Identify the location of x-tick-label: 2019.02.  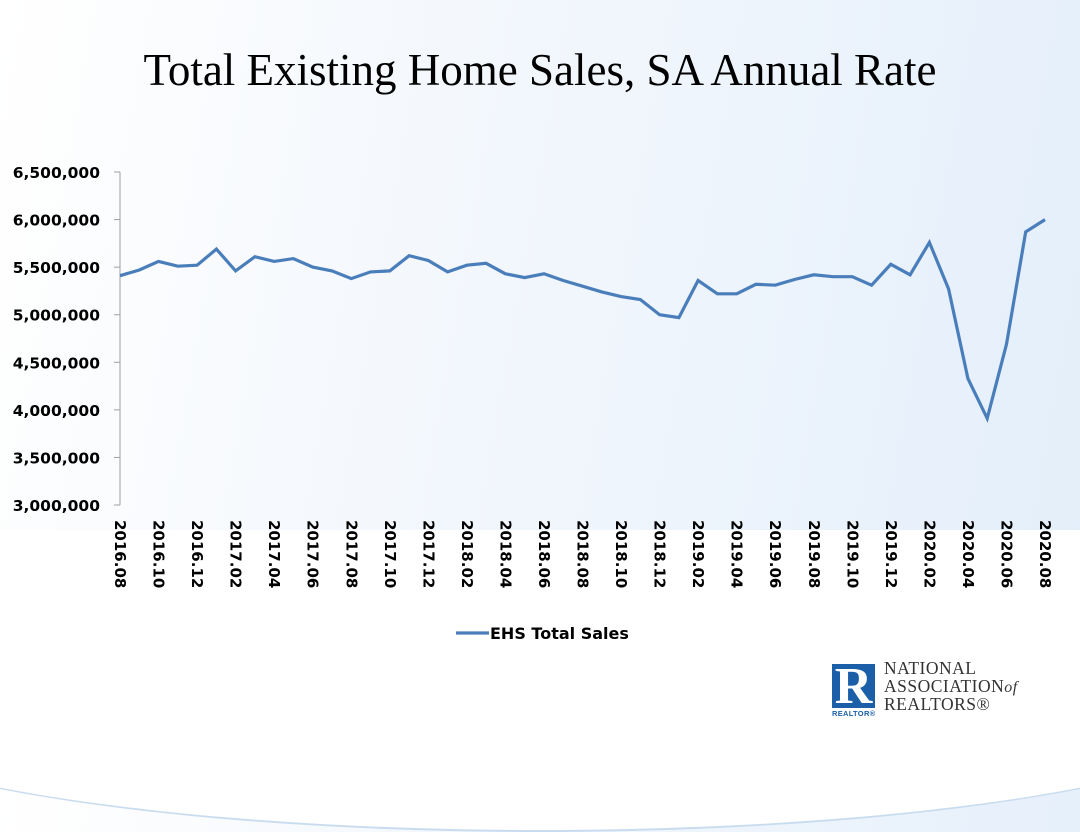
(698, 554).